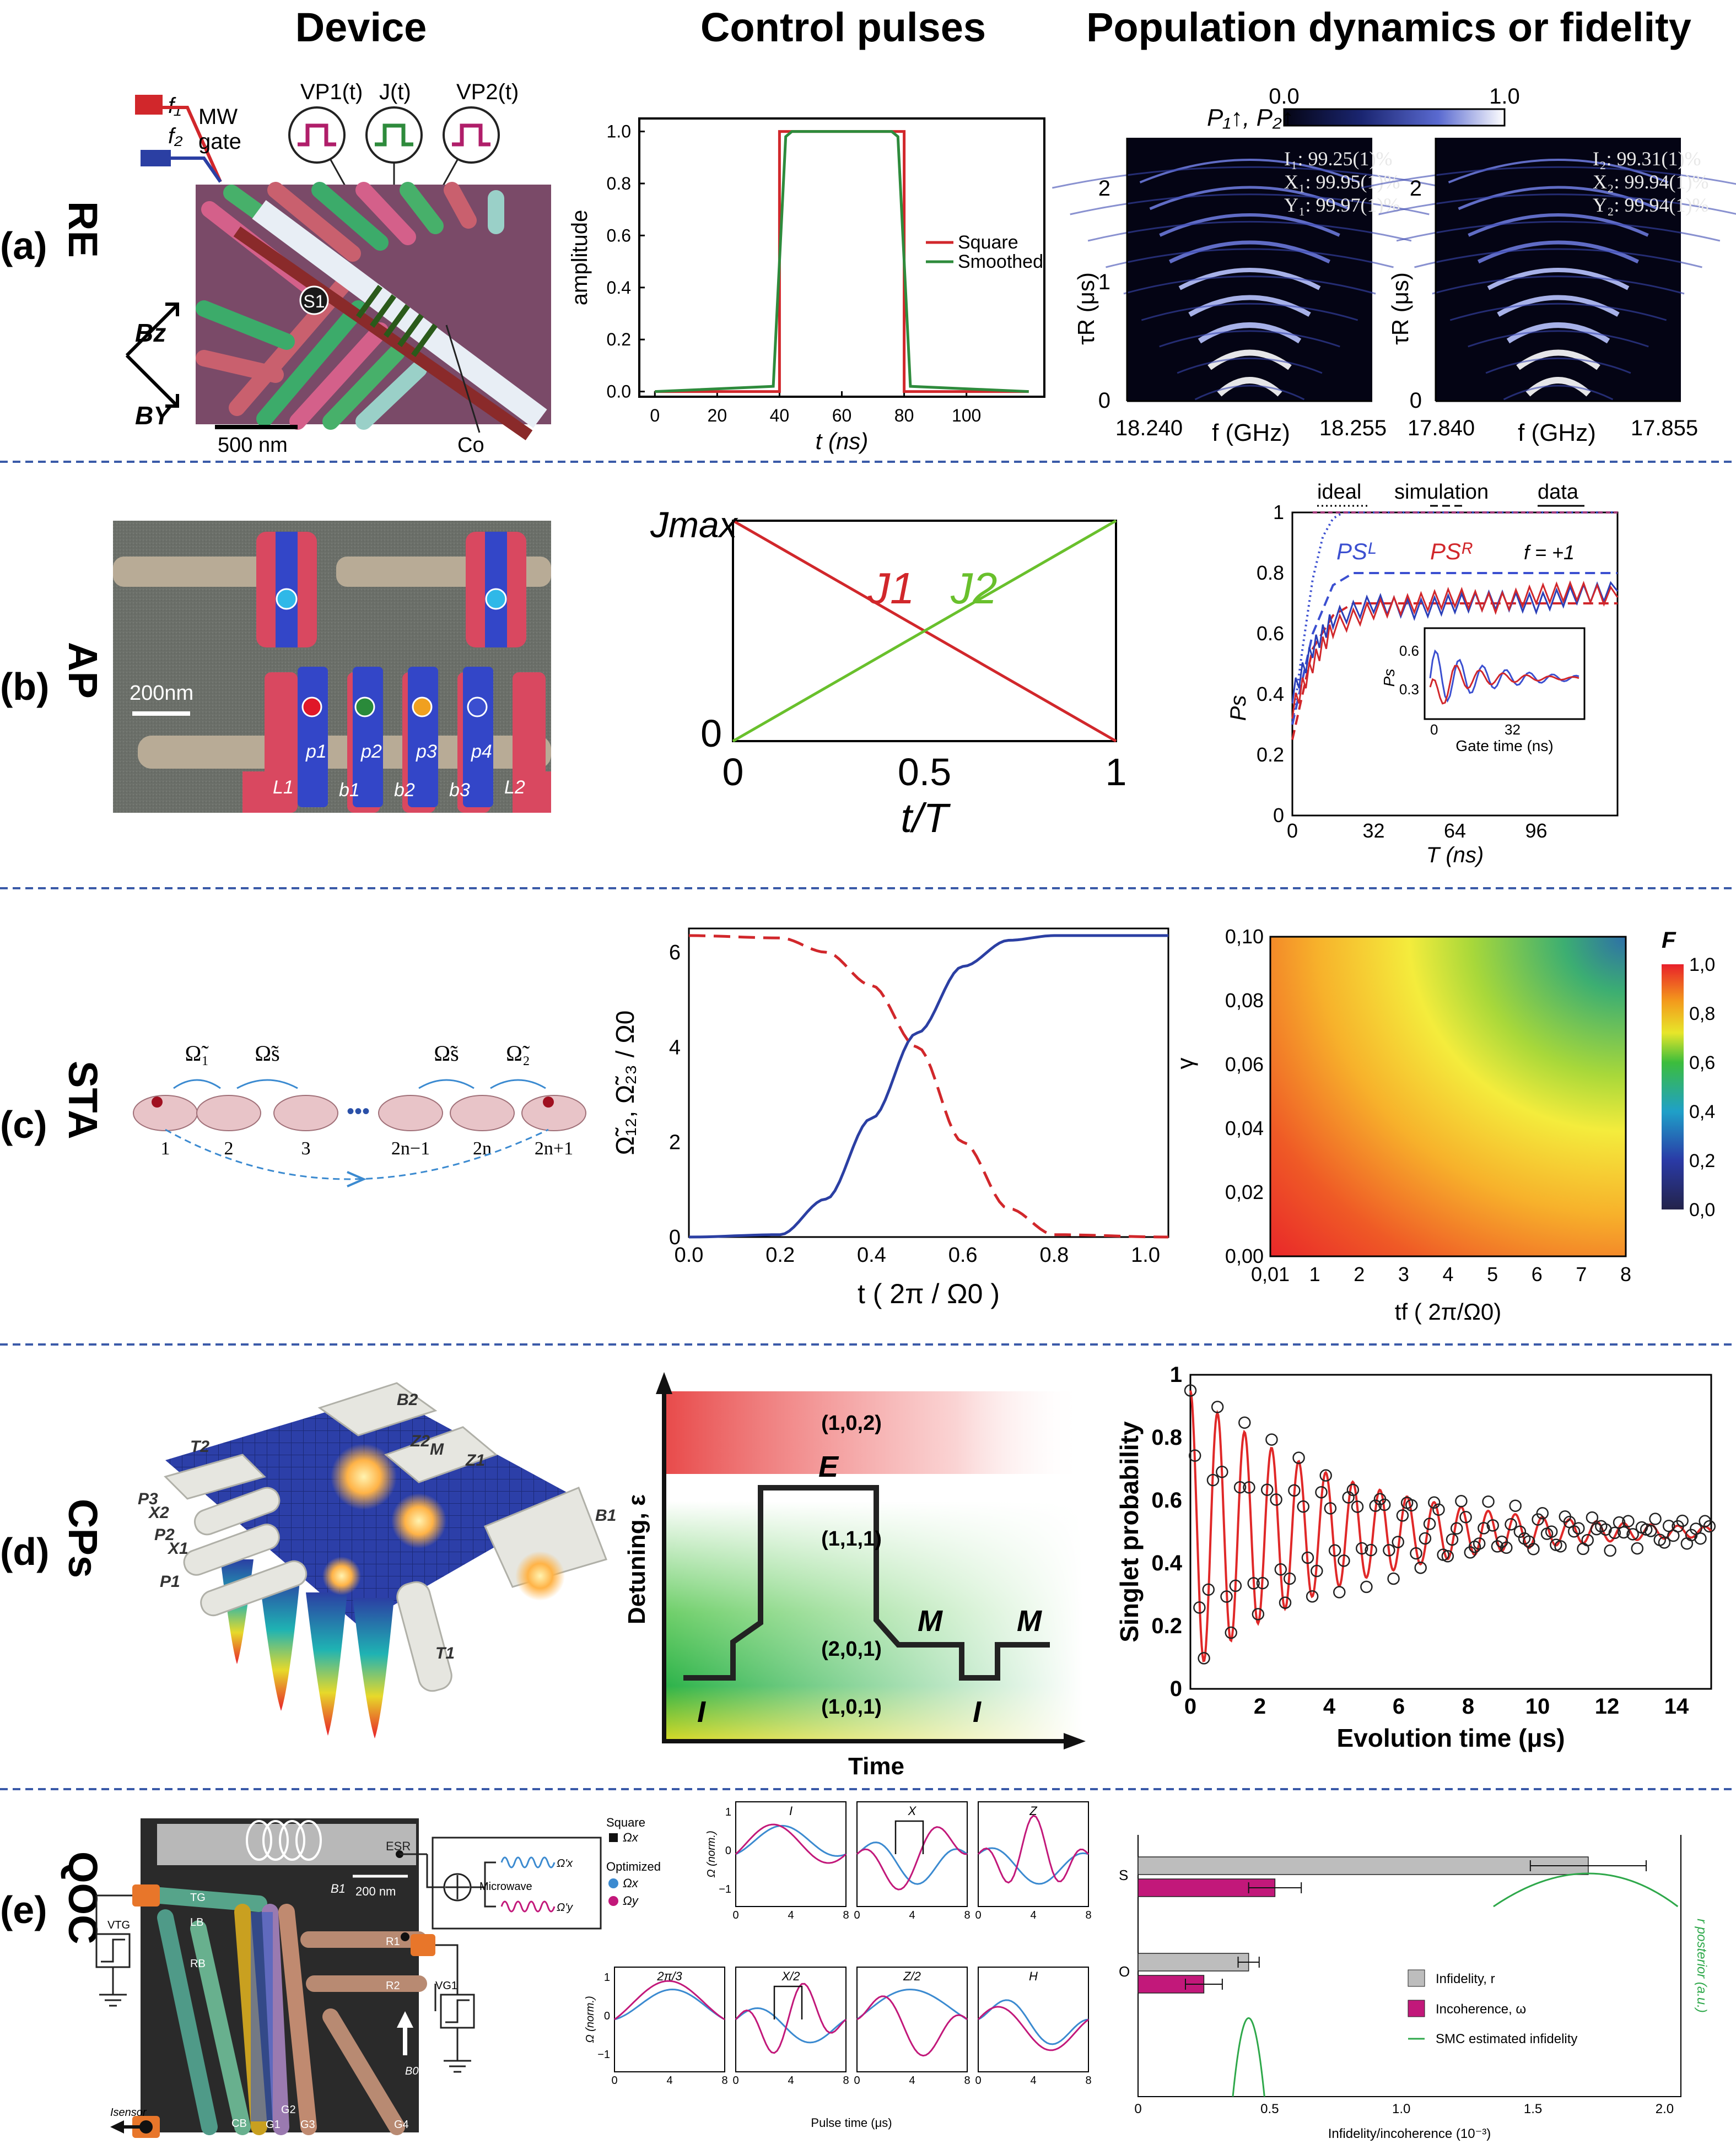 The width and height of the screenshot is (1736, 2144). Describe the element at coordinates (445, 1653) in the screenshot. I see `gate-label-T1: T1` at that location.